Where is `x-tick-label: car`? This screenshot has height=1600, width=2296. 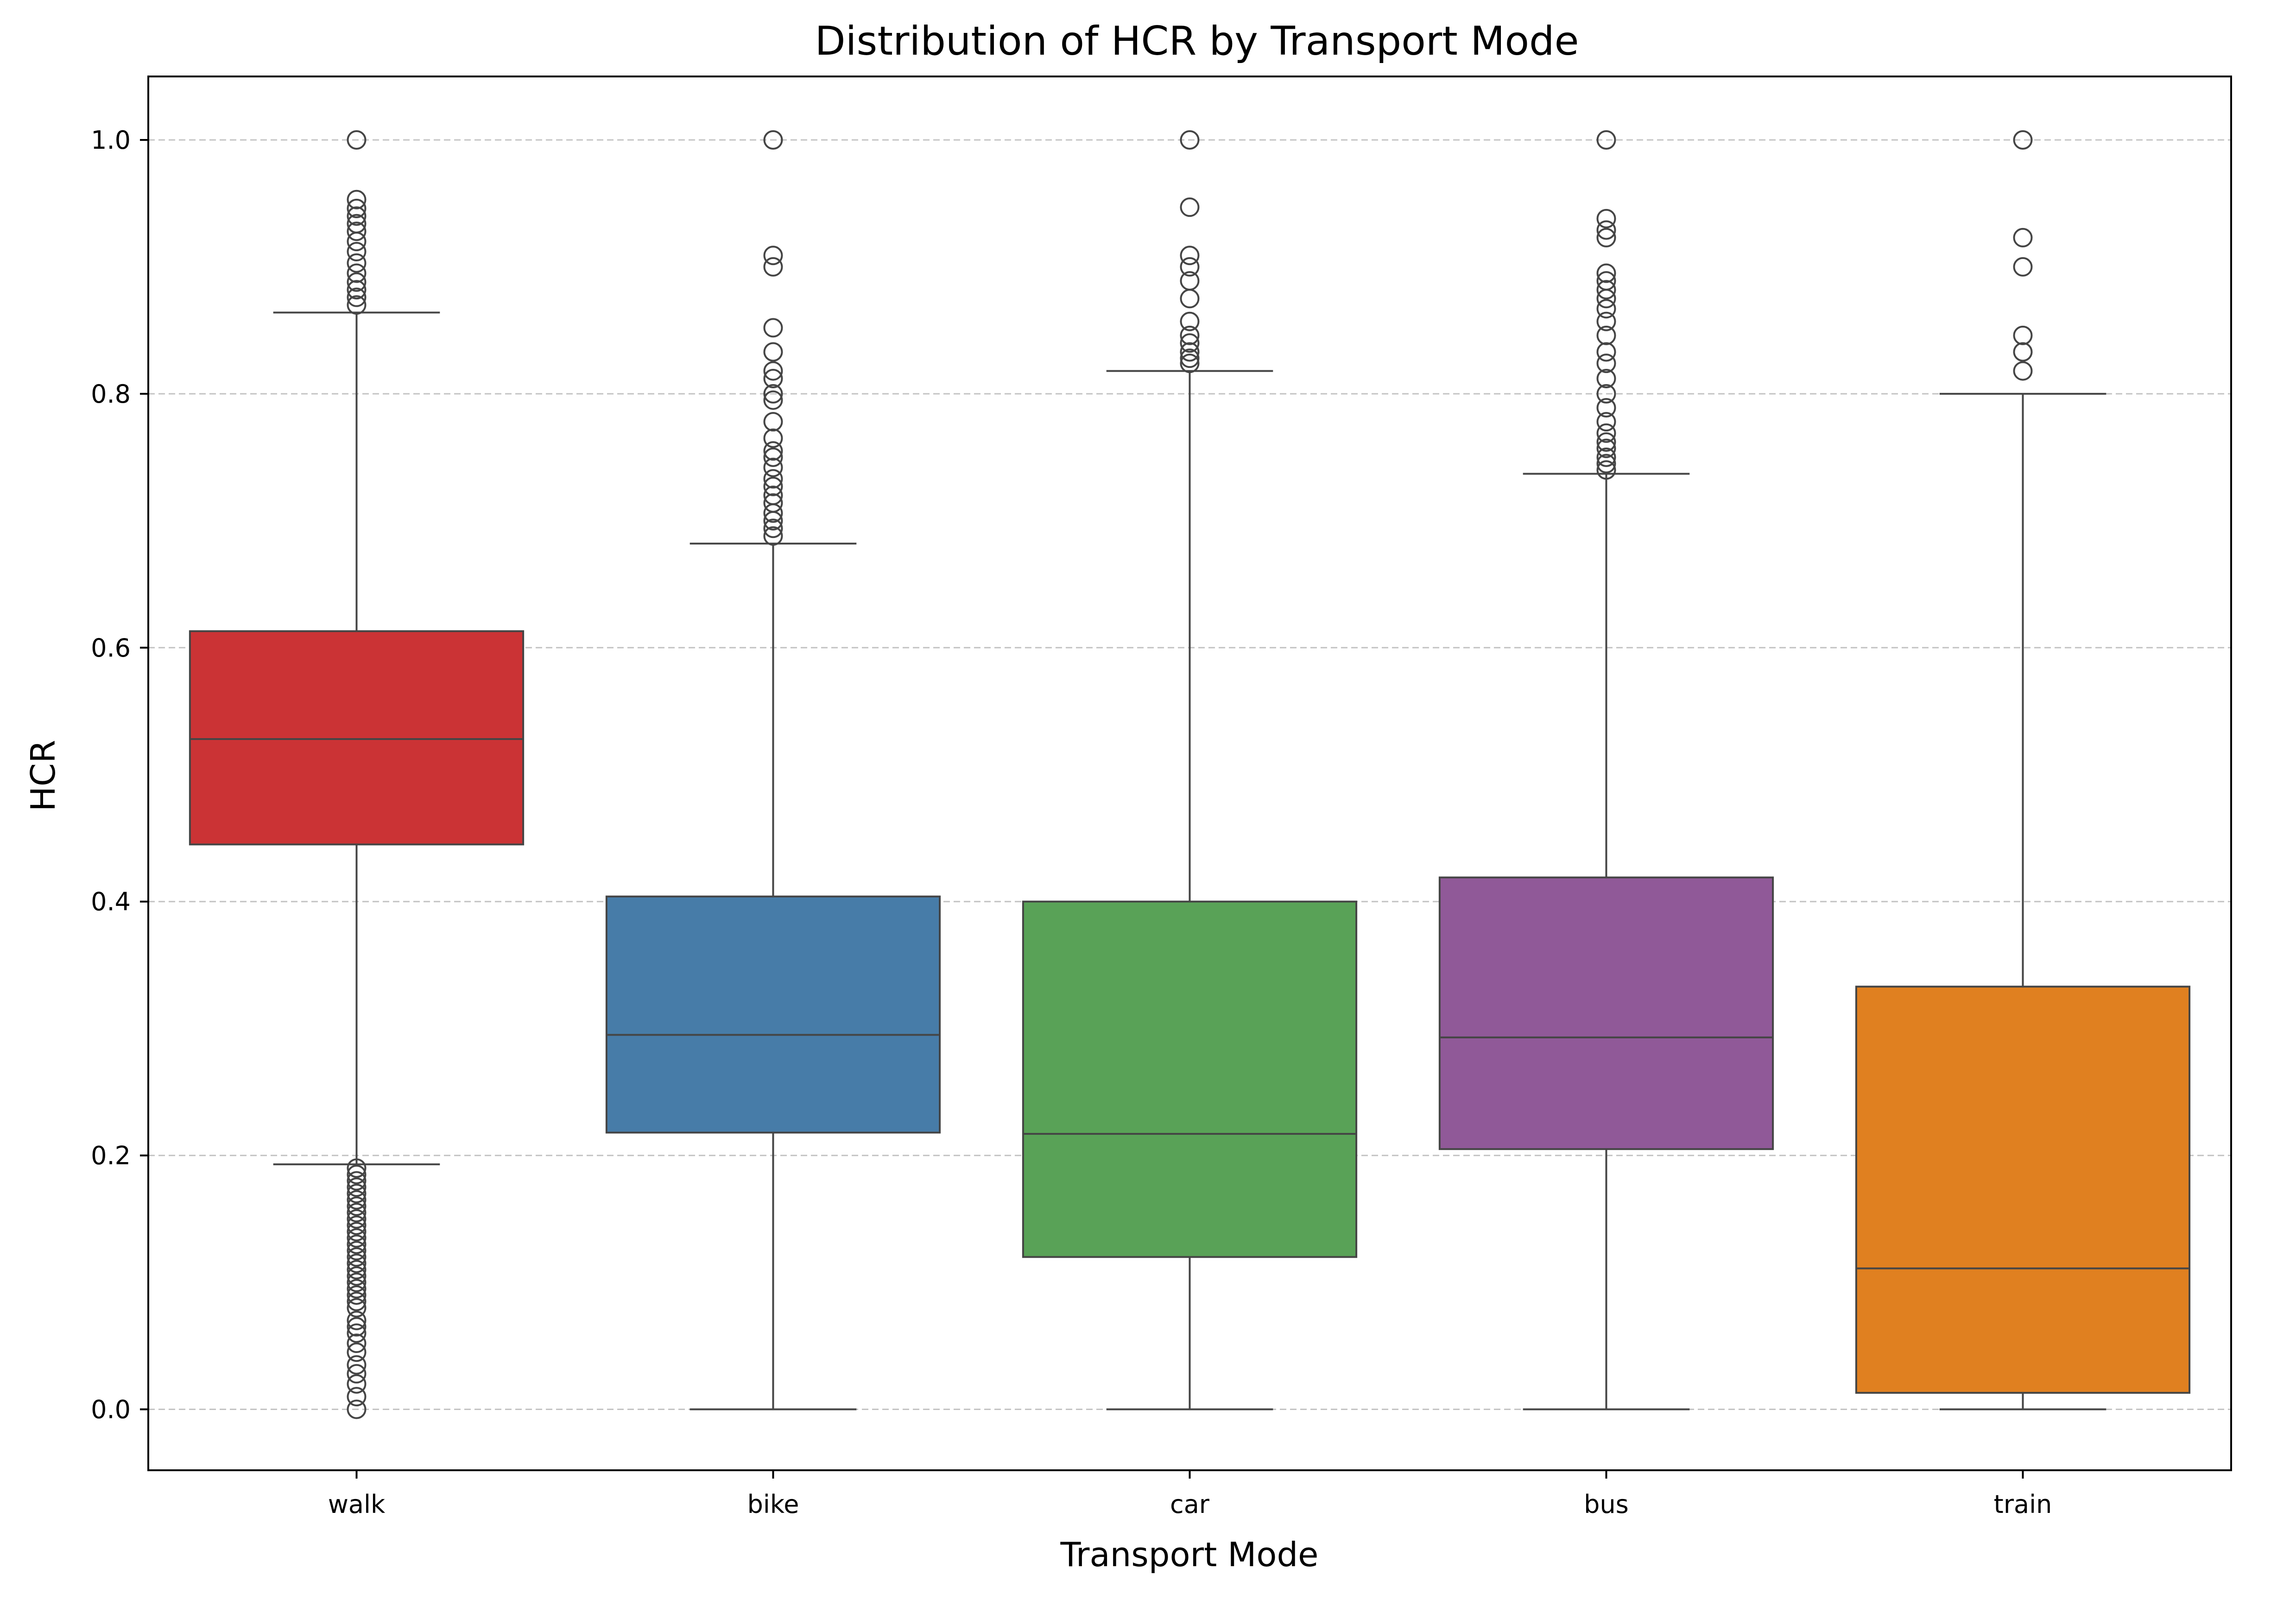
x-tick-label: car is located at coordinates (1190, 1504).